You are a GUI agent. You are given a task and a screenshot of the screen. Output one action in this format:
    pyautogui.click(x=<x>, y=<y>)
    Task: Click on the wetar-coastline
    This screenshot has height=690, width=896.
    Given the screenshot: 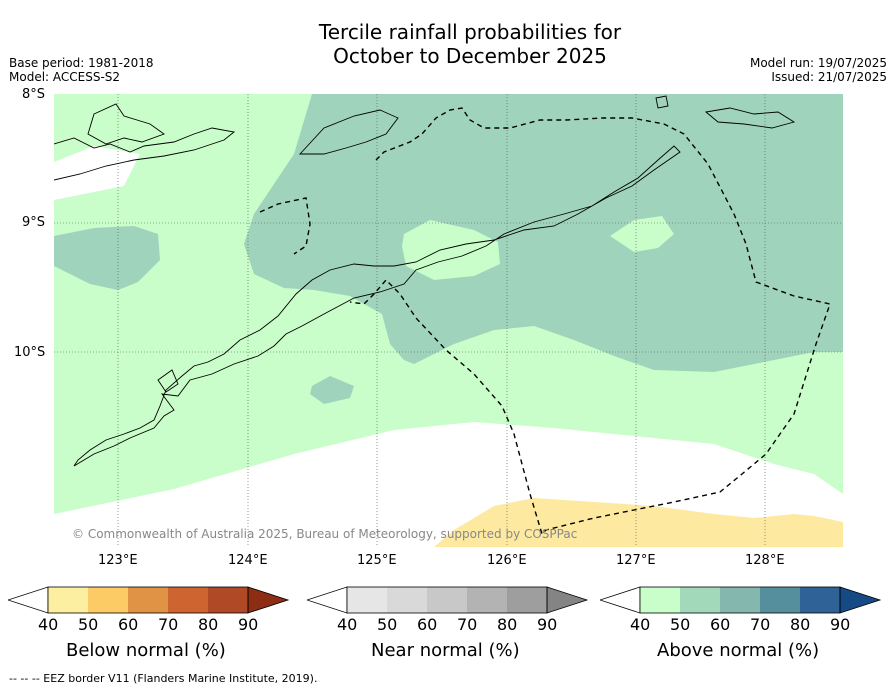 What is the action you would take?
    pyautogui.click(x=348, y=132)
    